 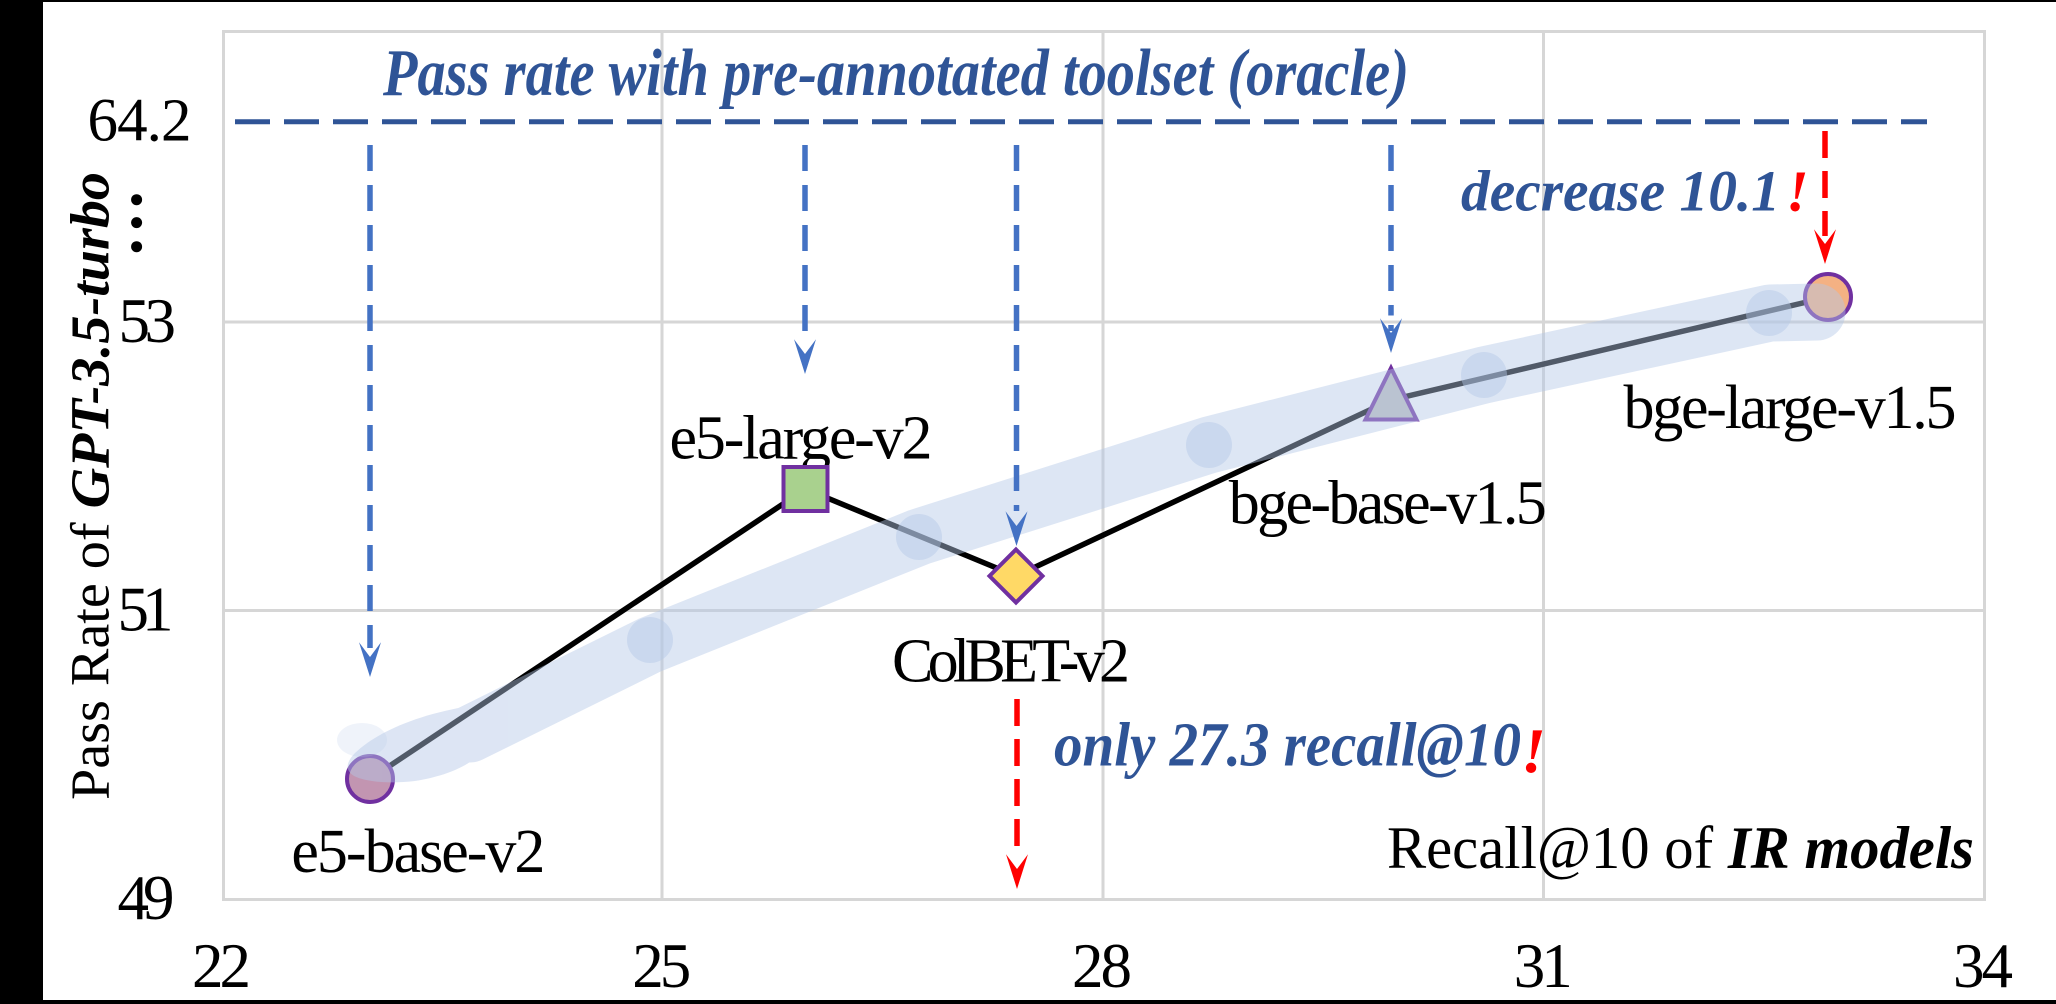 I want to click on svg-text: 22, so click(x=221, y=966).